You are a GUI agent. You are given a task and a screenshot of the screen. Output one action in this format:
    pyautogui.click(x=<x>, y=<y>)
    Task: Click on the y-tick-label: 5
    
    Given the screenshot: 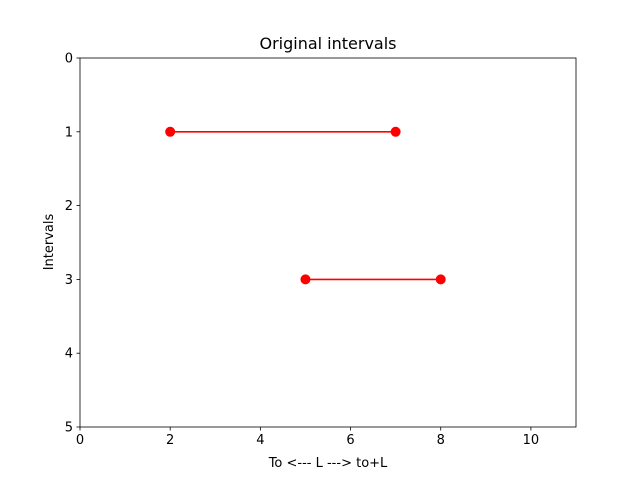 What is the action you would take?
    pyautogui.click(x=69, y=428)
    